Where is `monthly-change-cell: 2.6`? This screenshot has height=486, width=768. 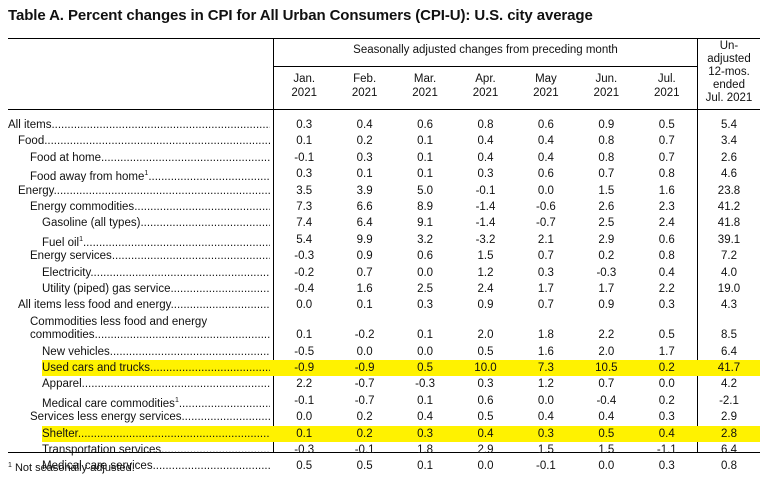 monthly-change-cell: 2.6 is located at coordinates (606, 207).